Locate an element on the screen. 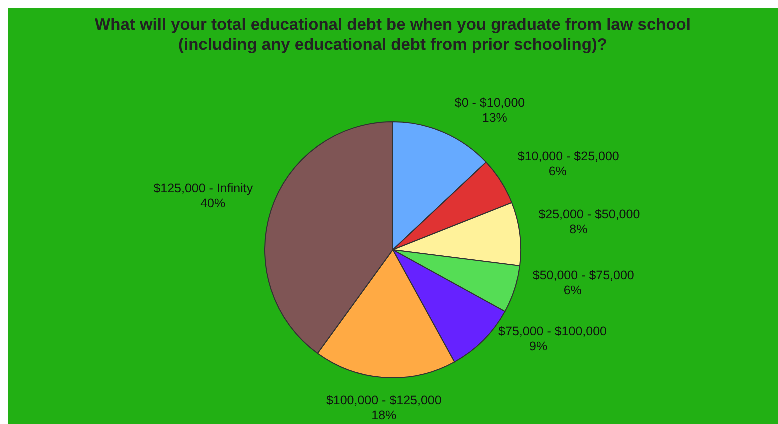 The height and width of the screenshot is (424, 778). data-label: 9% is located at coordinates (539, 347).